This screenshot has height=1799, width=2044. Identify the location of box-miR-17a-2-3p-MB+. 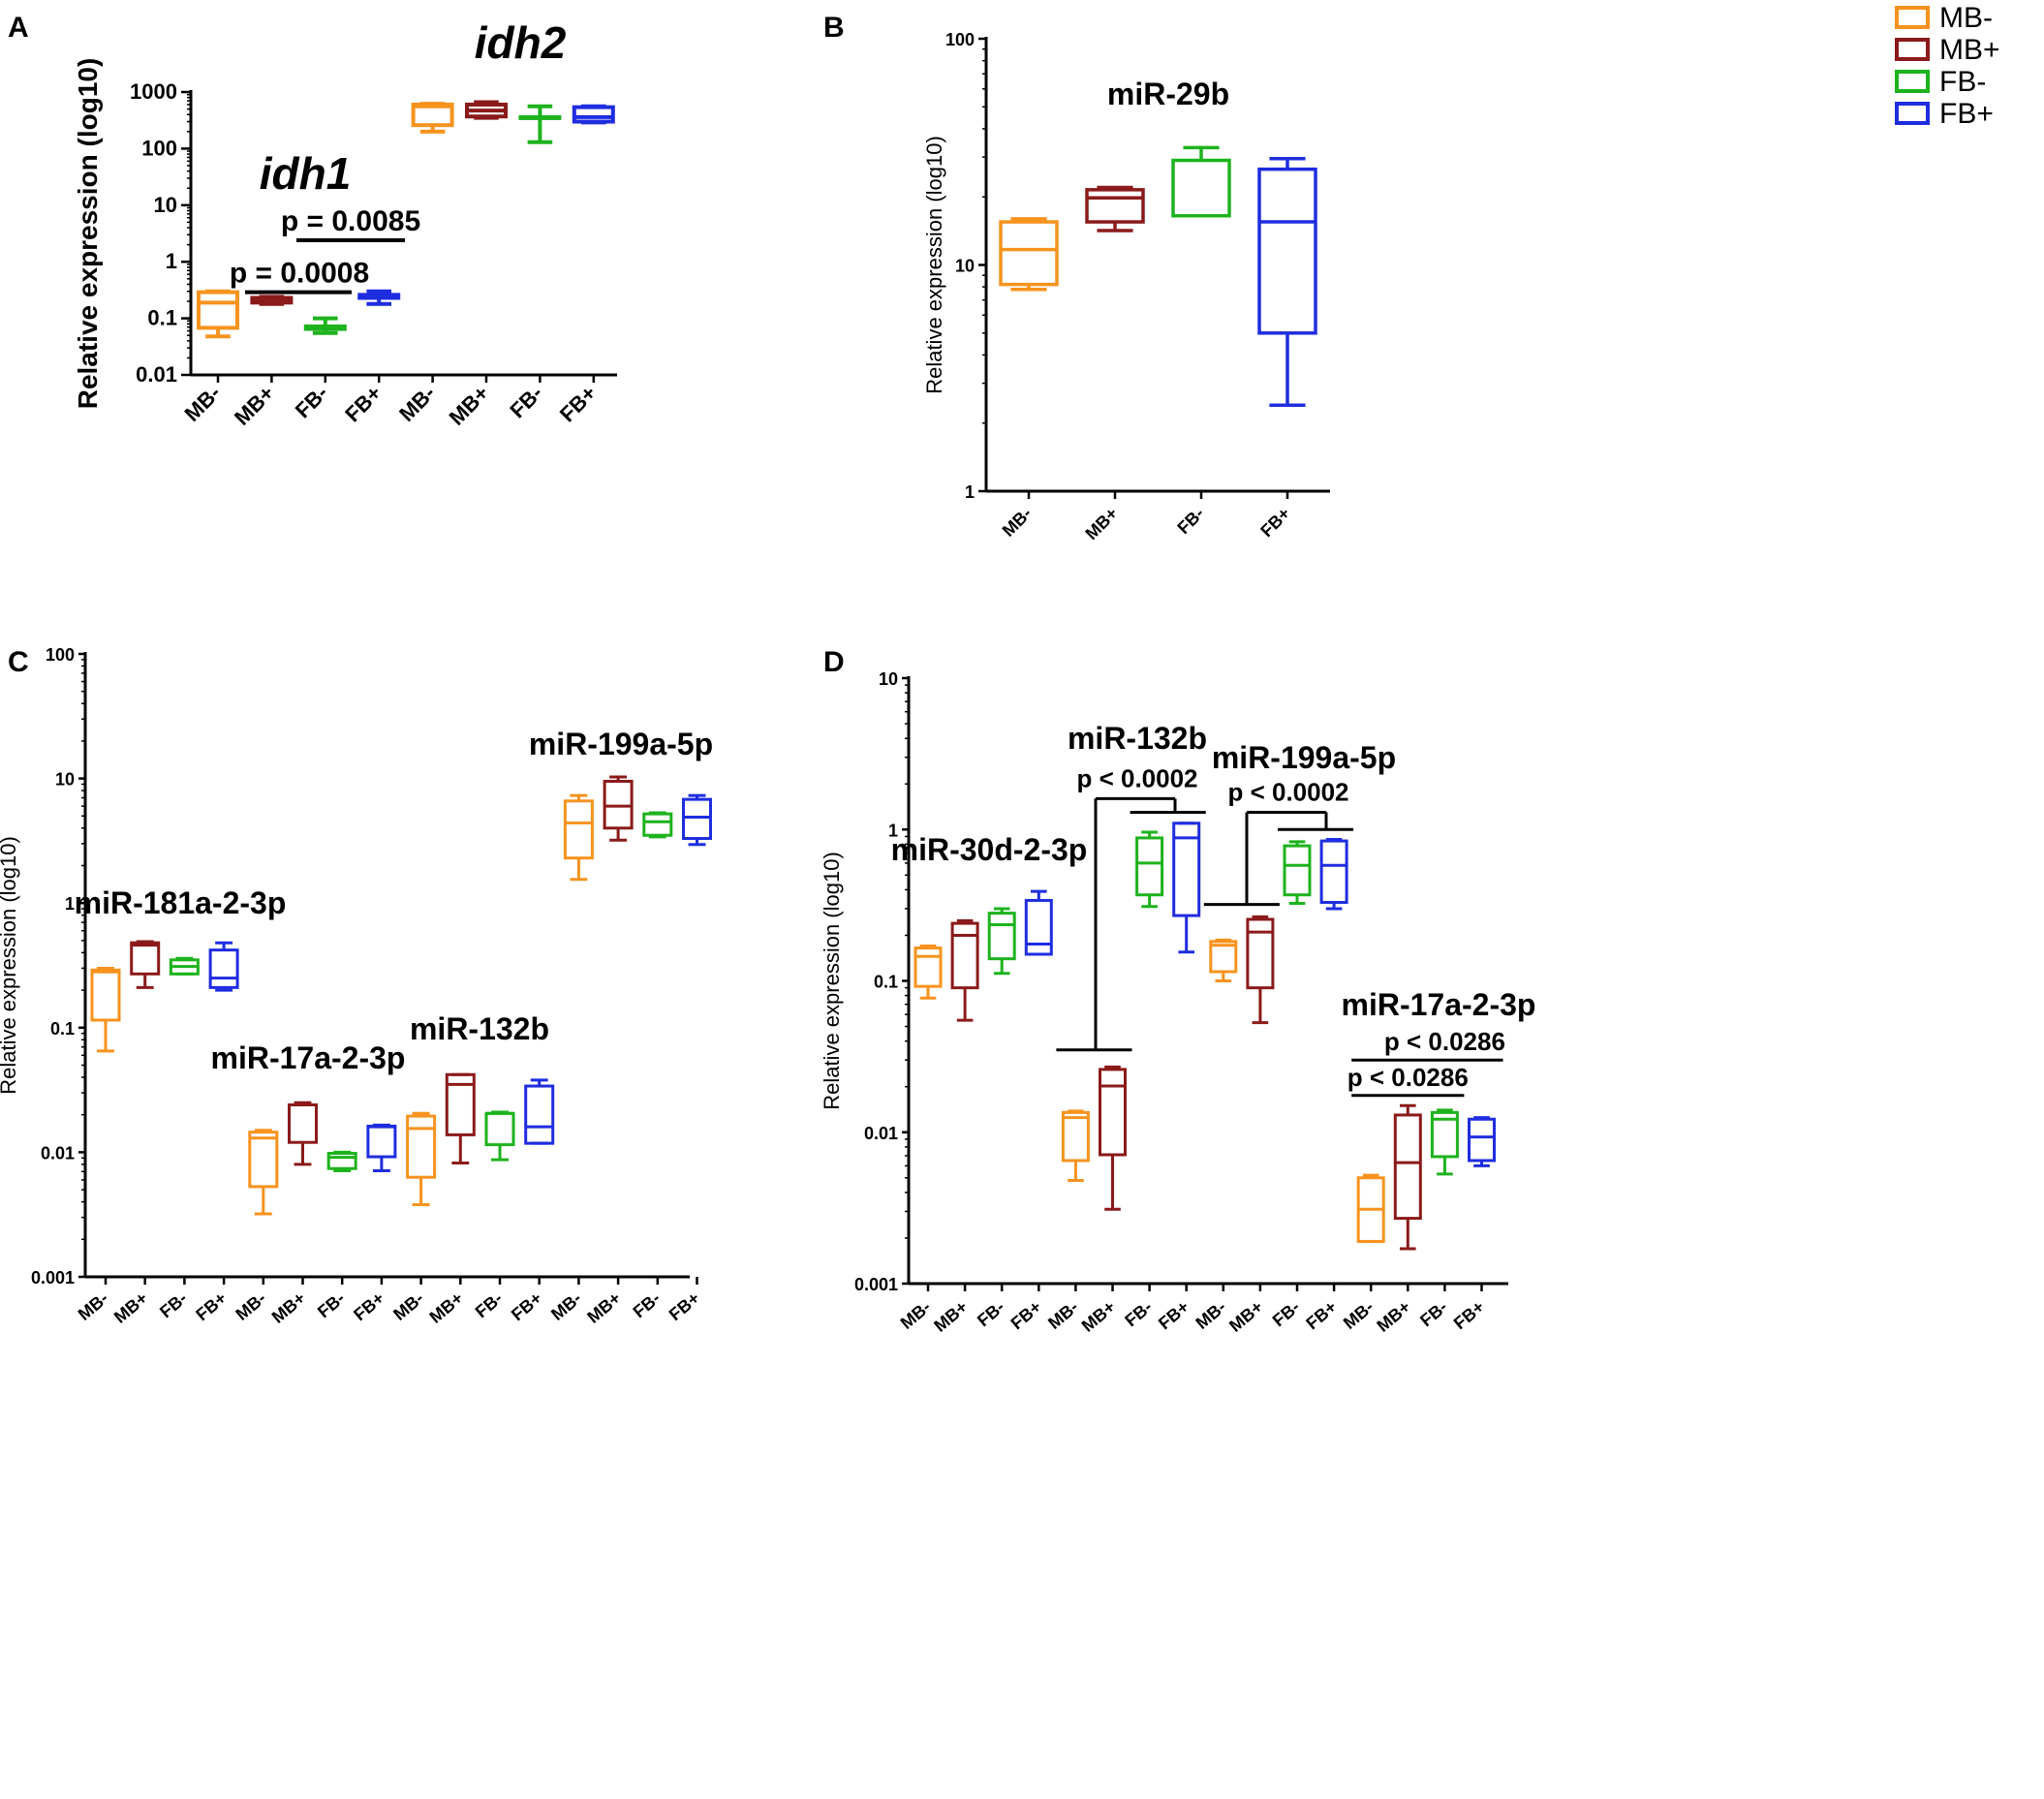
(1407, 1177).